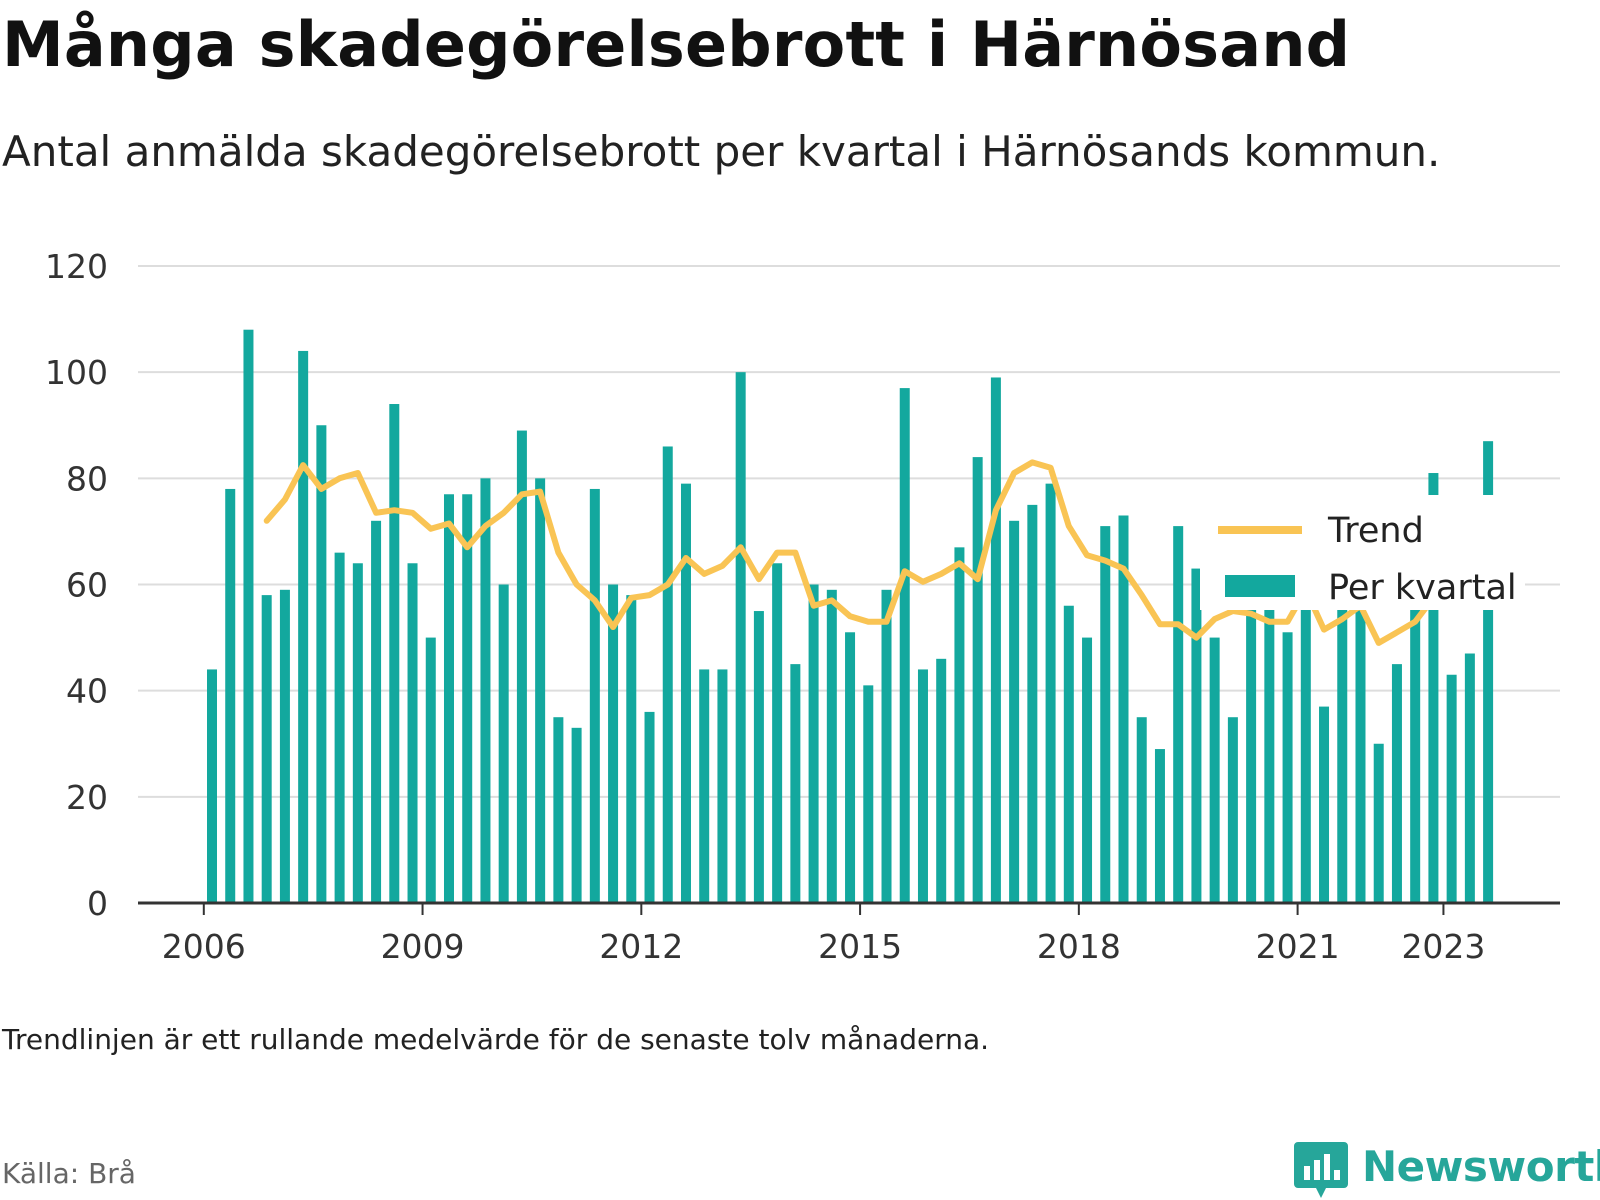 The width and height of the screenshot is (1600, 1200). What do you see at coordinates (87, 691) in the screenshot?
I see `y-tick-label: 40` at bounding box center [87, 691].